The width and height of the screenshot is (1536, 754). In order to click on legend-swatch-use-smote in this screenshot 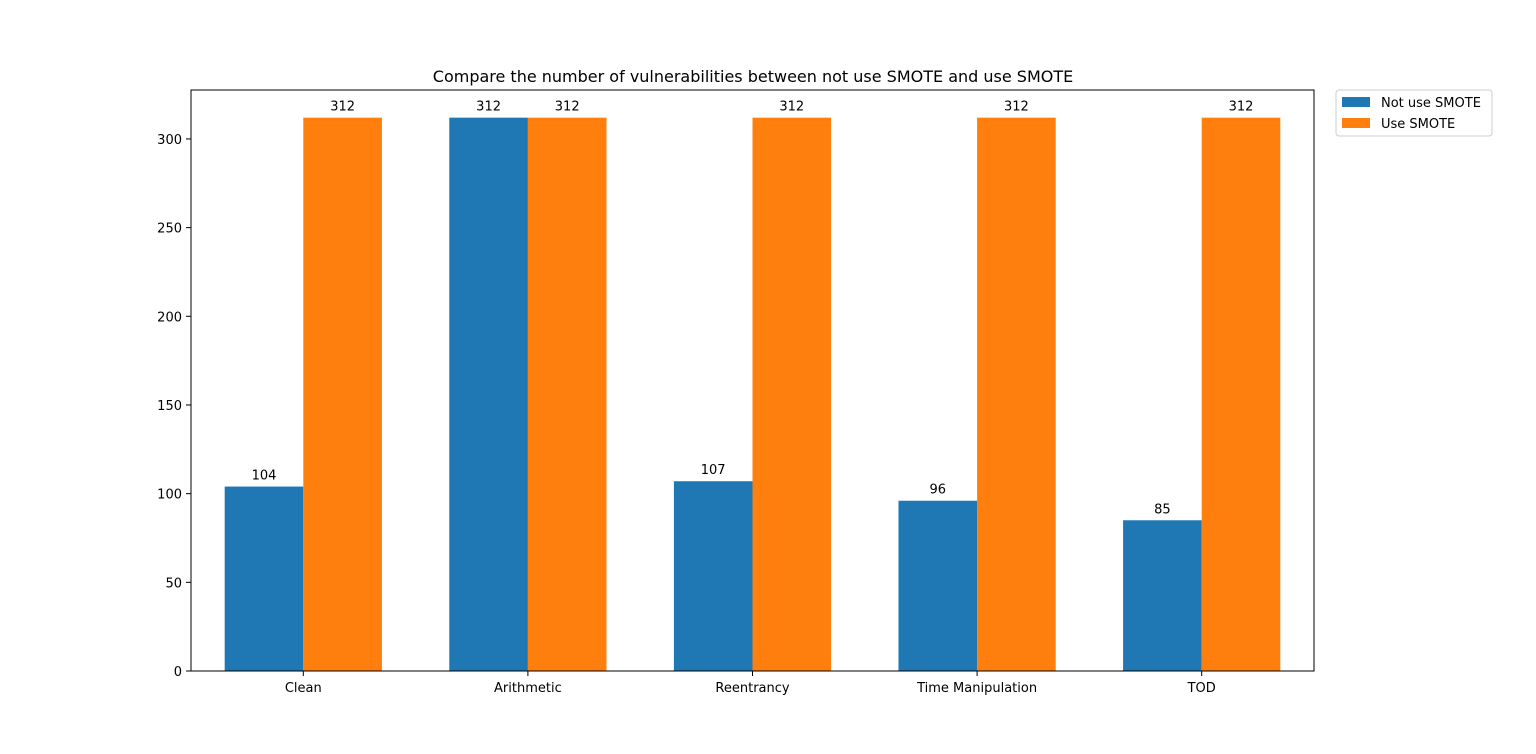, I will do `click(1356, 123)`.